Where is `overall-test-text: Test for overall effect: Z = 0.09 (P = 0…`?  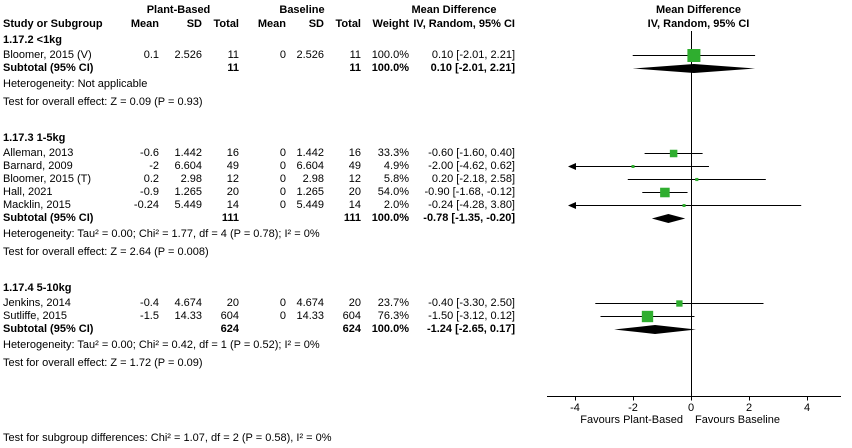 overall-test-text: Test for overall effect: Z = 0.09 (P = 0… is located at coordinates (103, 102).